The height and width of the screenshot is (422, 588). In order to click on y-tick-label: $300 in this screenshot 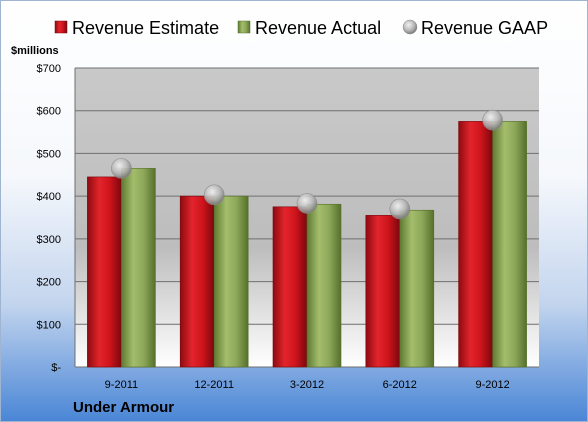, I will do `click(49, 240)`.